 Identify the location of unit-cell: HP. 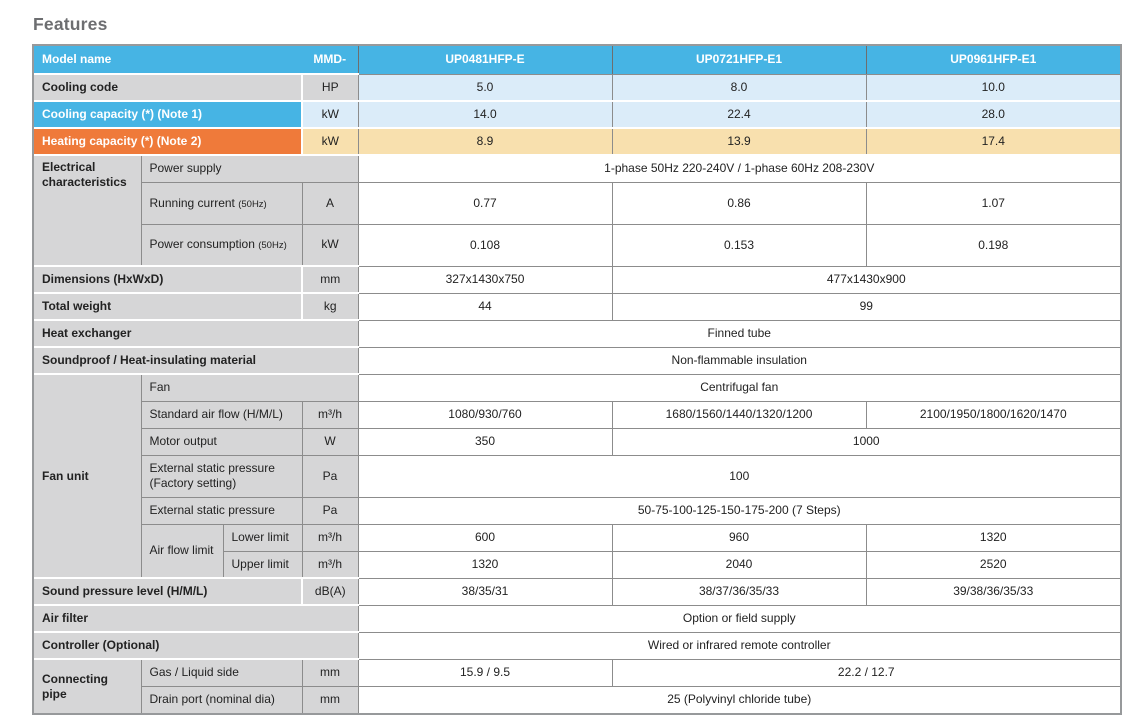
(330, 88).